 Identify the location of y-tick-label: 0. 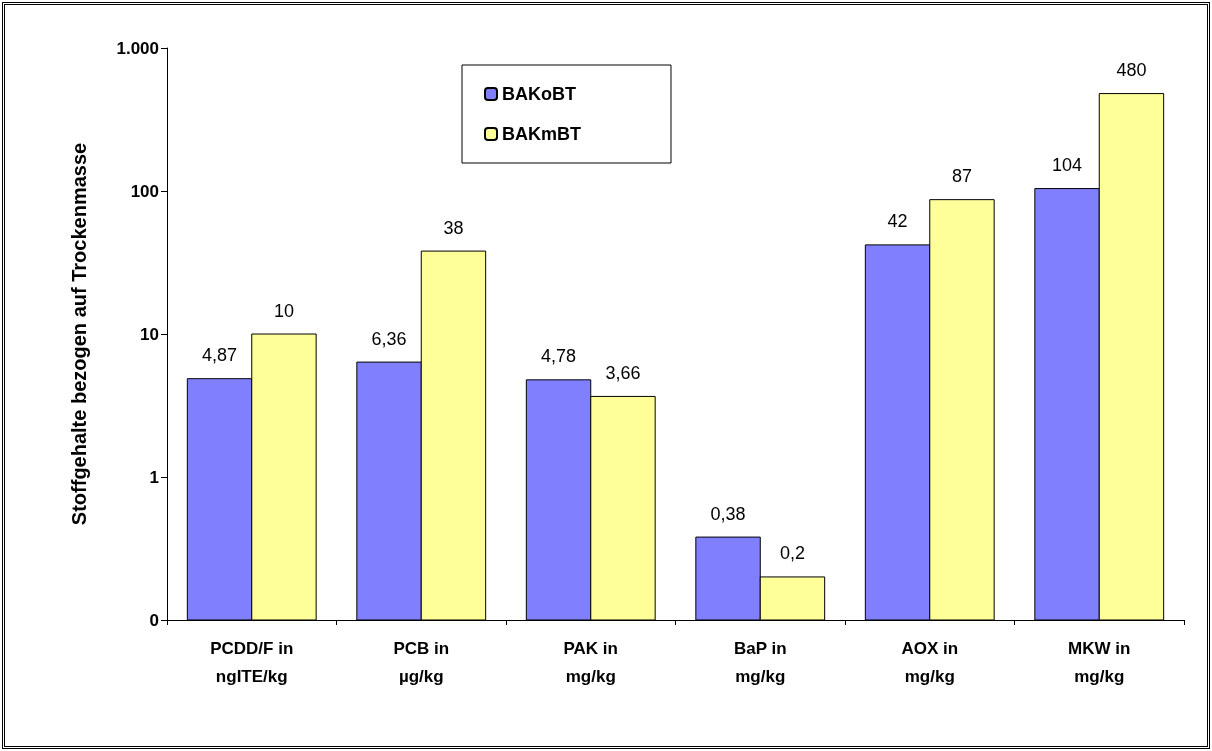
(154, 620).